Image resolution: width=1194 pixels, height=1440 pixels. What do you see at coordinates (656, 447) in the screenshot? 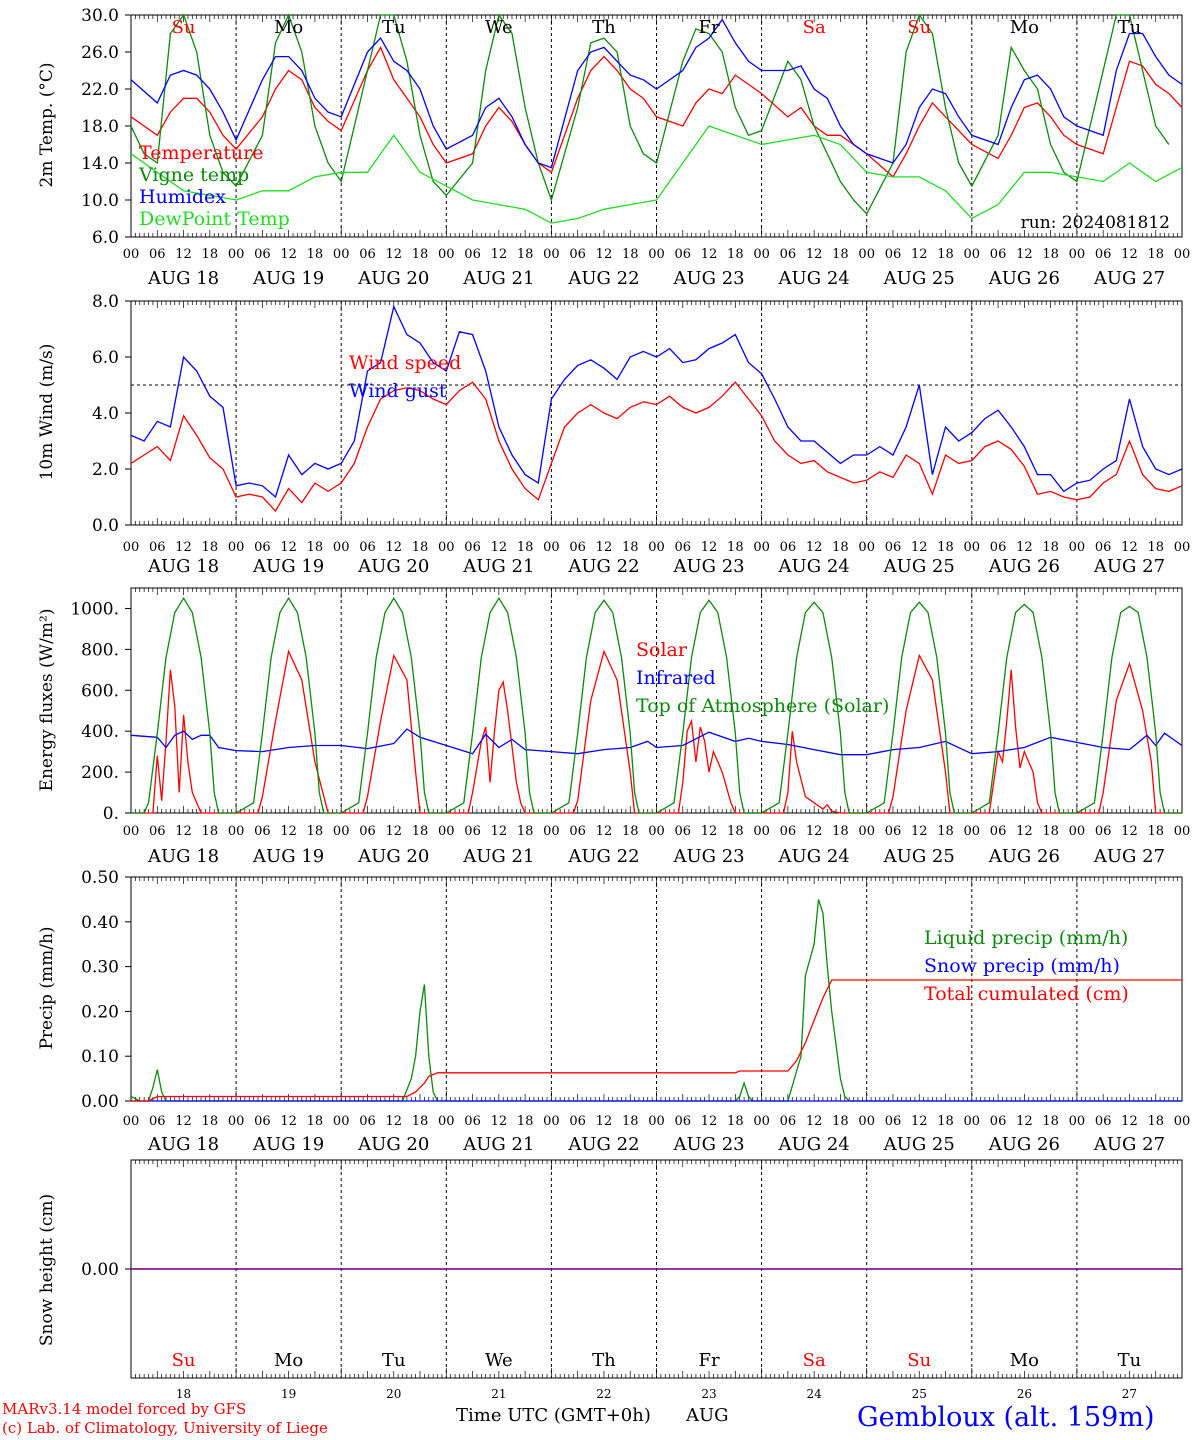
I see `wind-series-0-line` at bounding box center [656, 447].